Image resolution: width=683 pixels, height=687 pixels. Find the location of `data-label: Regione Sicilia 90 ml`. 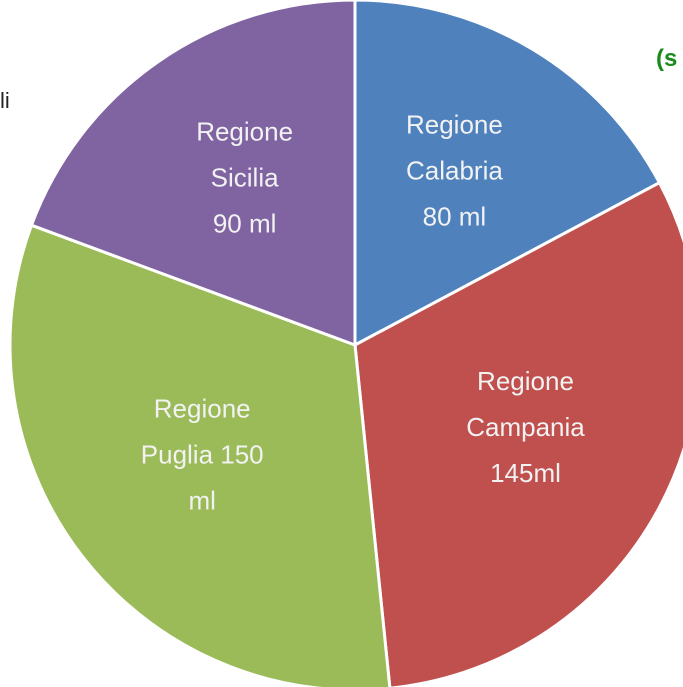

data-label: Regione Sicilia 90 ml is located at coordinates (244, 177).